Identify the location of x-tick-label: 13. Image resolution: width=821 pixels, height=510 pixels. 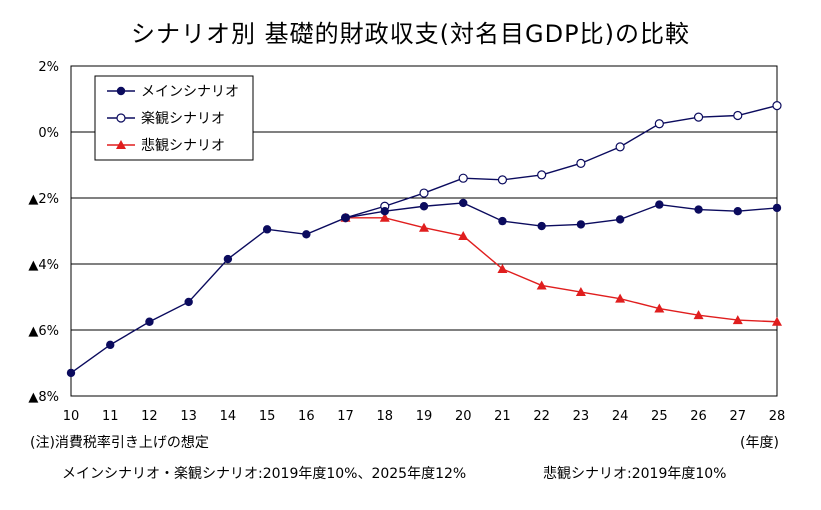
(188, 416).